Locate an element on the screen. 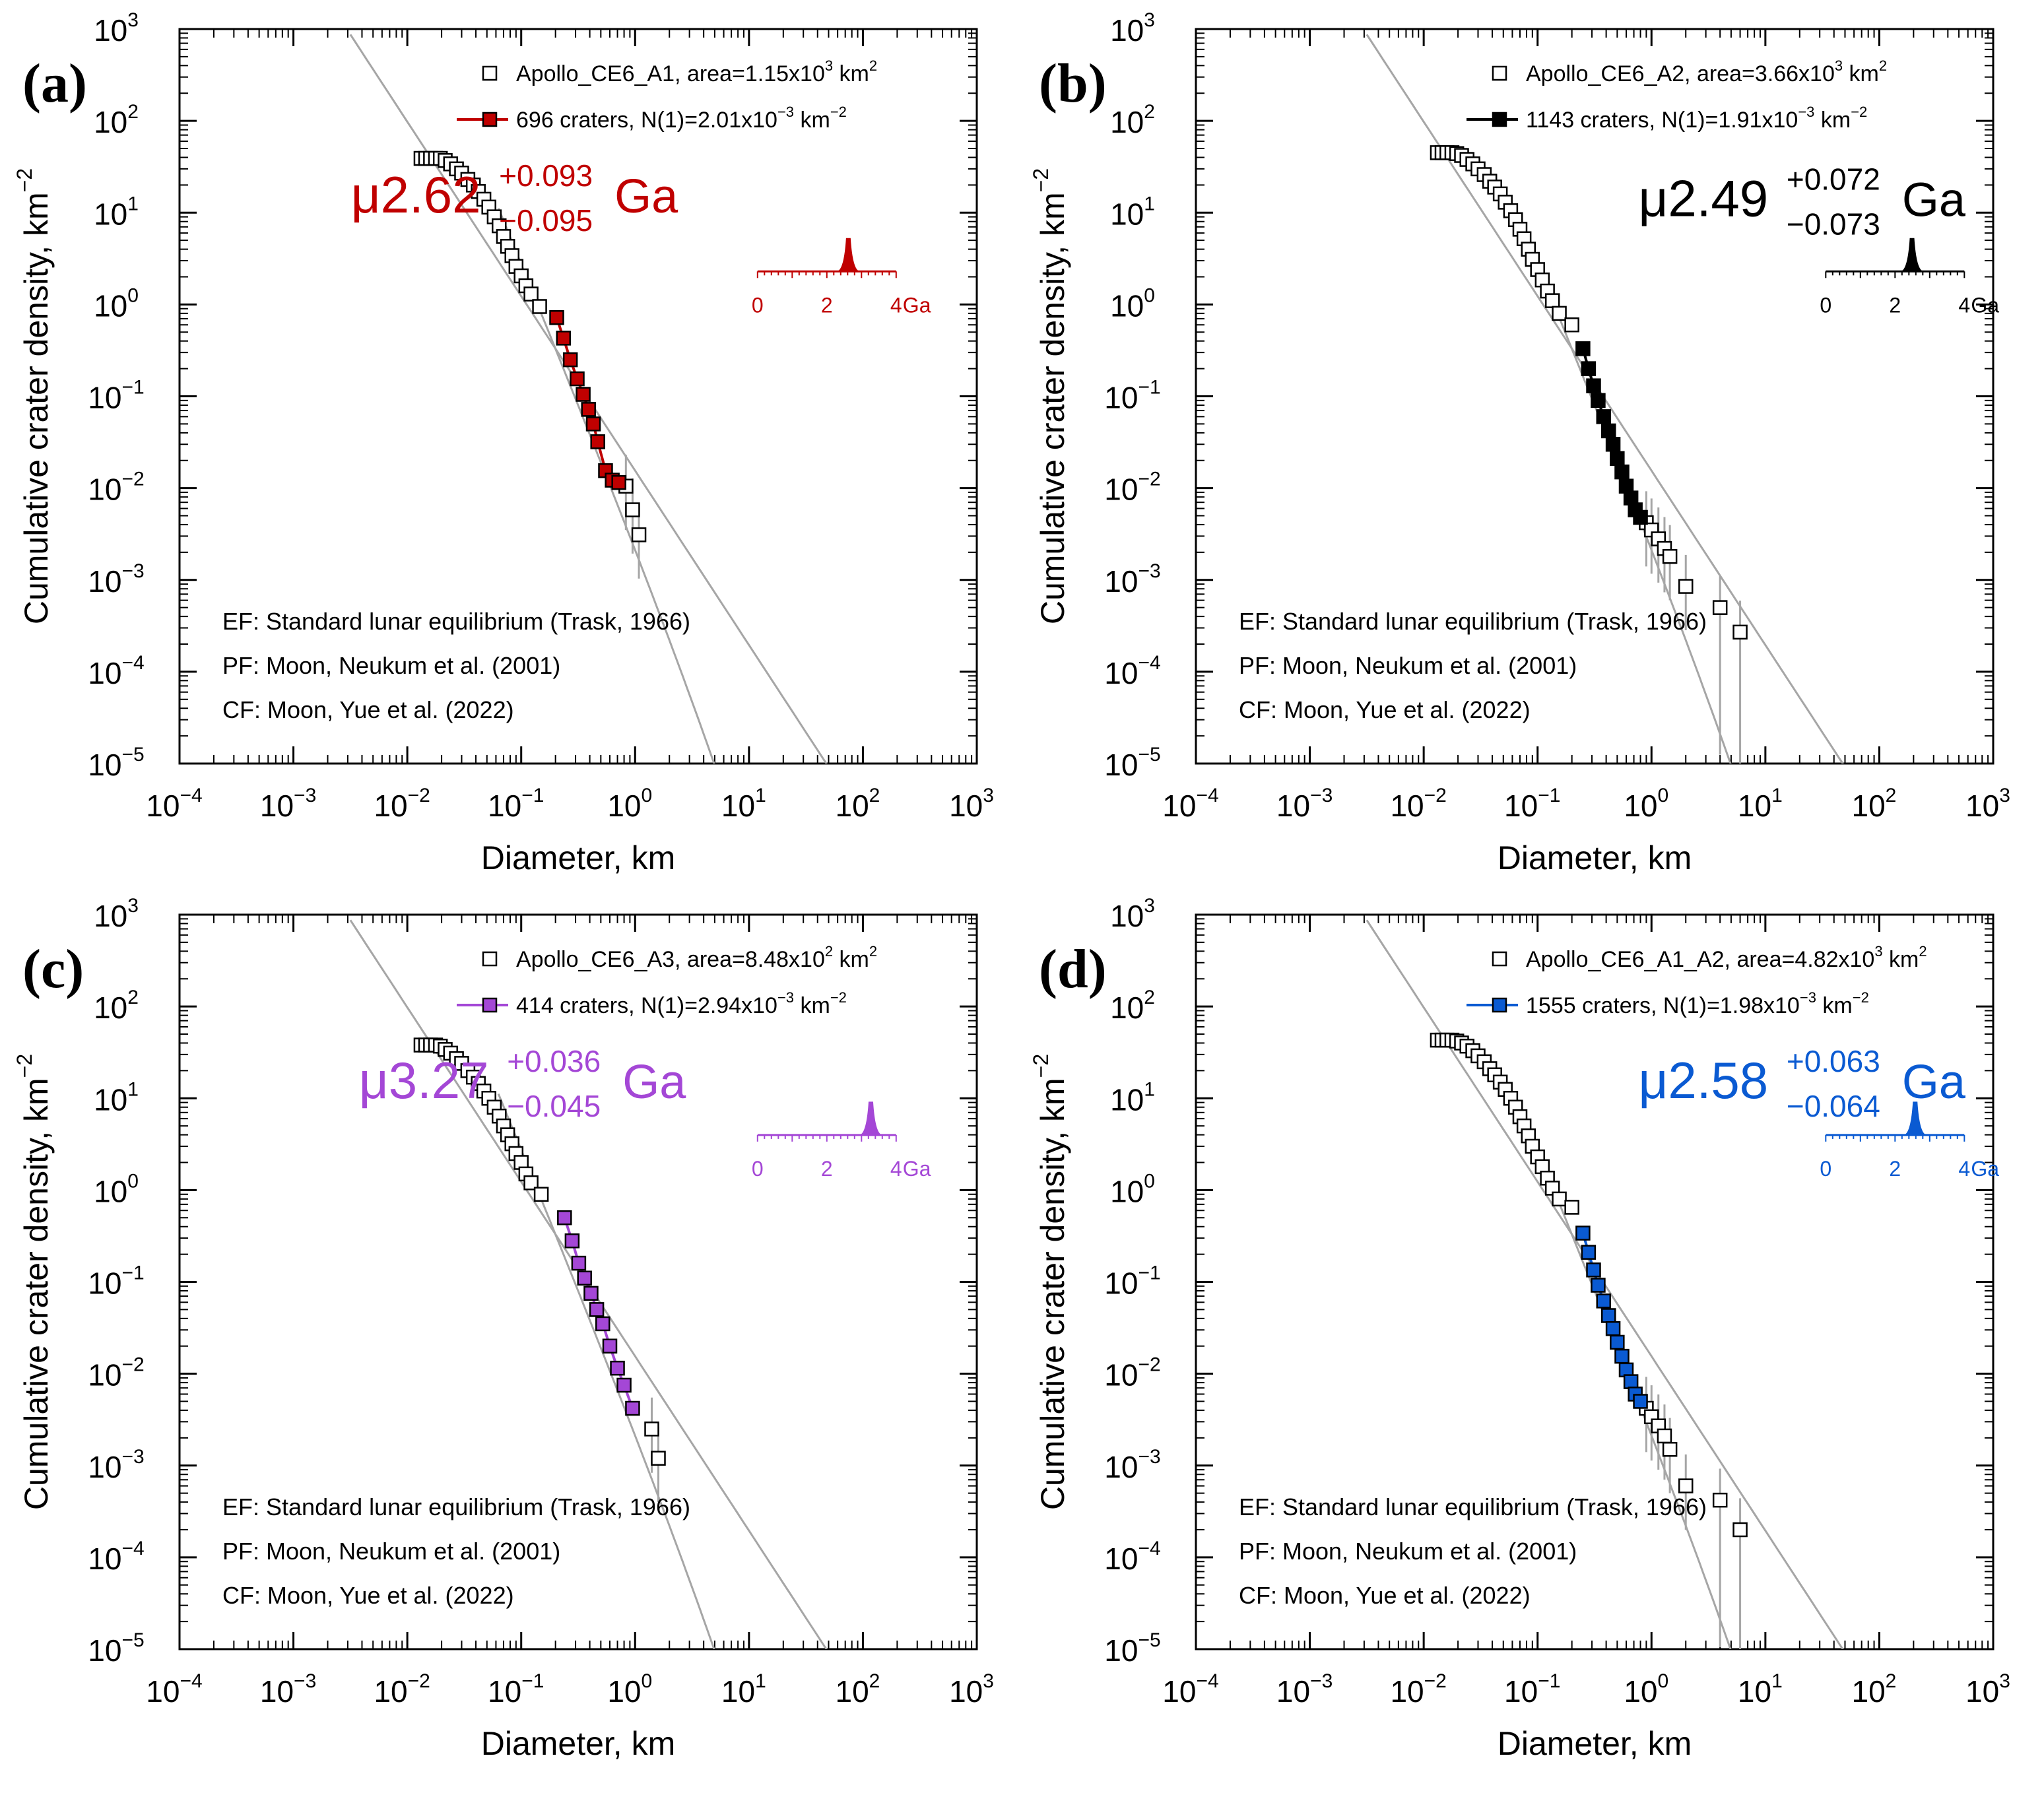  x-tick-label-exponent: −1 is located at coordinates (532, 1681).